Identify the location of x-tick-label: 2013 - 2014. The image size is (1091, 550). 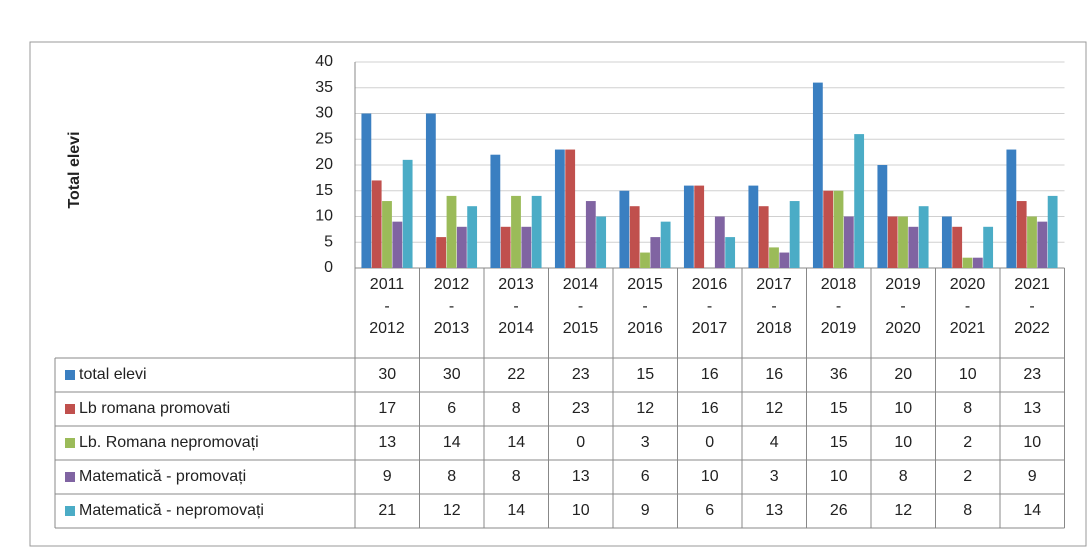
(516, 306).